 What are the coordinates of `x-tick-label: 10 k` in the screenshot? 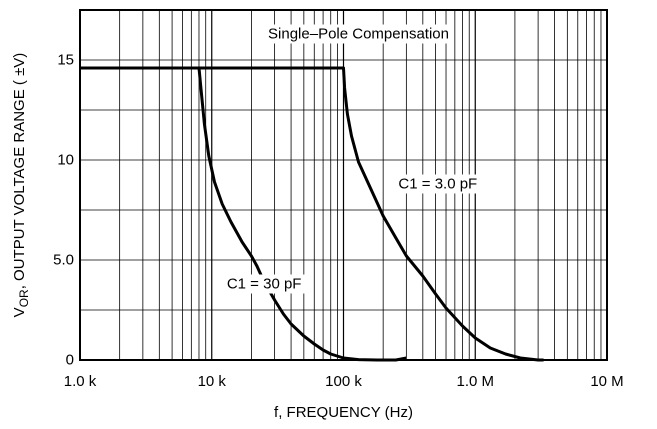 It's located at (212, 381).